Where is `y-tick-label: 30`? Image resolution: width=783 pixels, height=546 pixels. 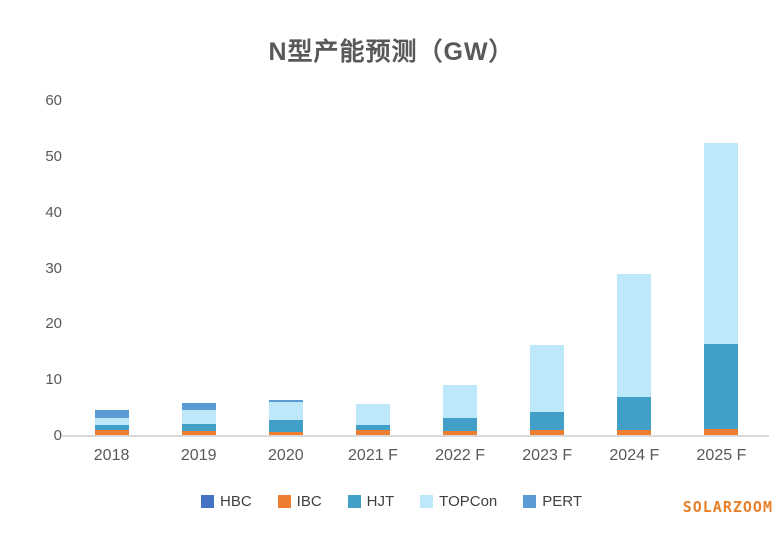 y-tick-label: 30 is located at coordinates (53, 268).